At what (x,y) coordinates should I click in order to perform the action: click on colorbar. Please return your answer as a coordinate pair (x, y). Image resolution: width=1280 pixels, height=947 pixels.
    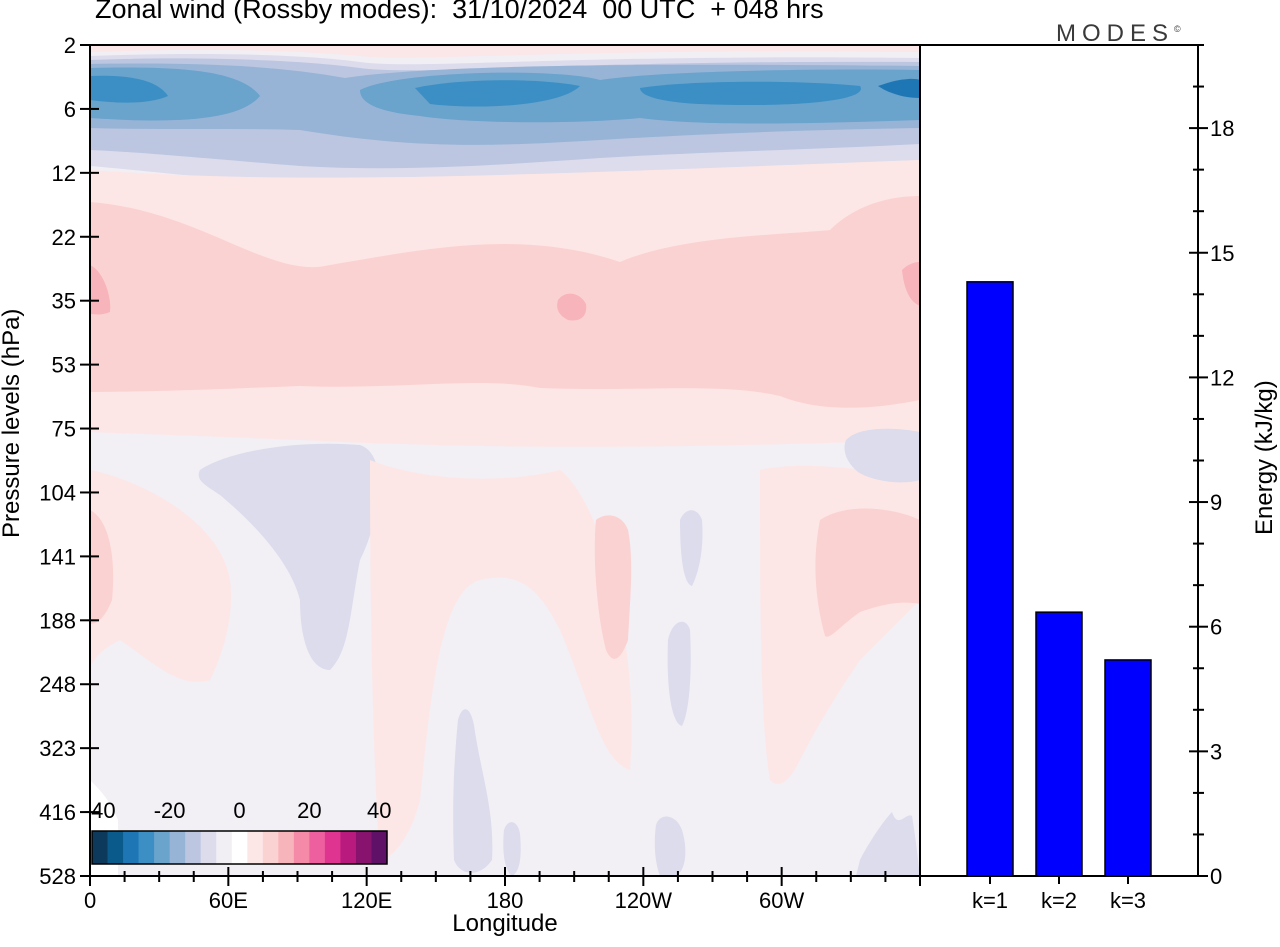
    Looking at the image, I should click on (239, 847).